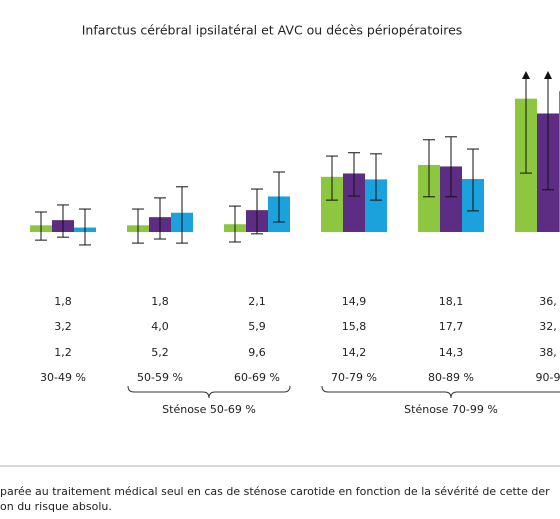 Image resolution: width=560 pixels, height=519 pixels. What do you see at coordinates (354, 326) in the screenshot?
I see `value-label: 15,8` at bounding box center [354, 326].